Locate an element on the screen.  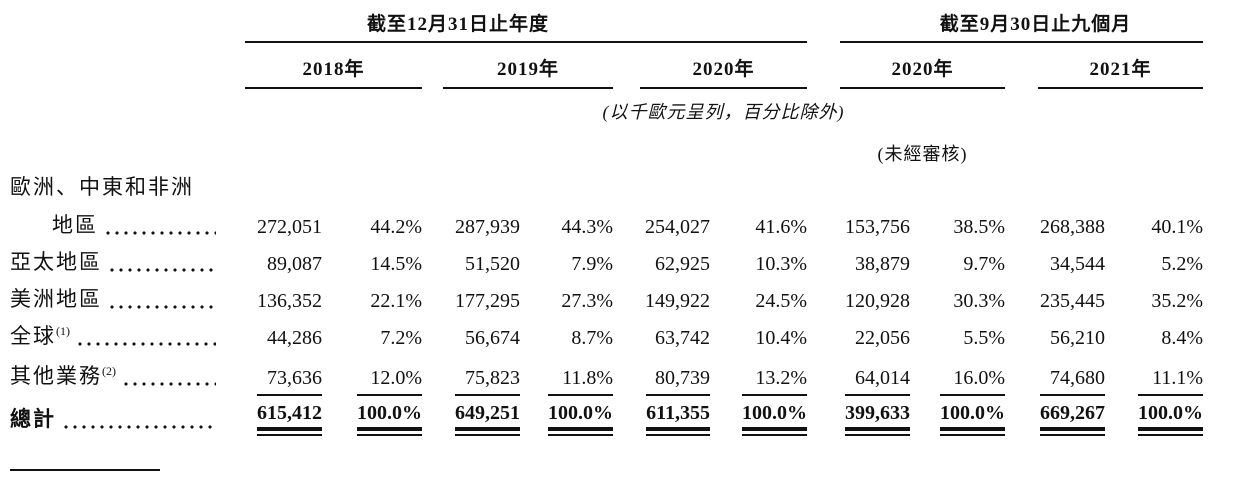
row-label-americas: 美洲地區 is located at coordinates (56, 299).